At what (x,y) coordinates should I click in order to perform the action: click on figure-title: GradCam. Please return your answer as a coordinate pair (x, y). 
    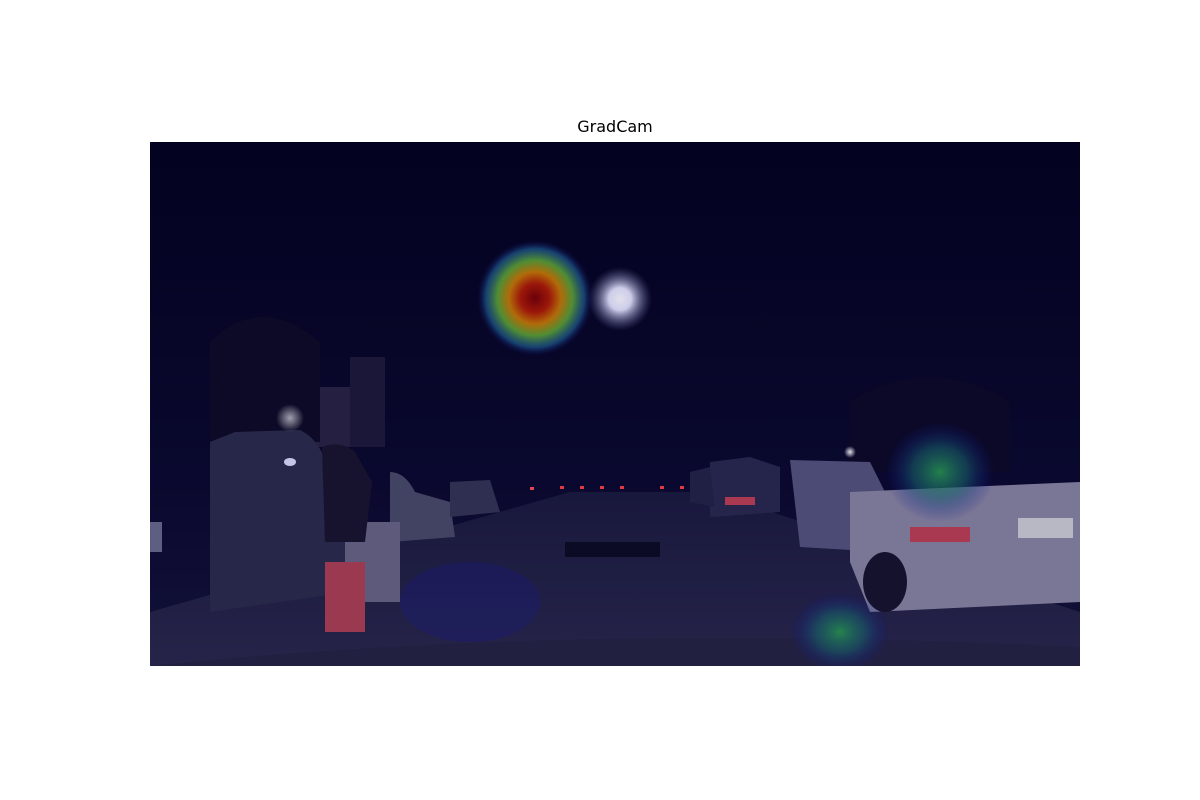
    Looking at the image, I should click on (615, 126).